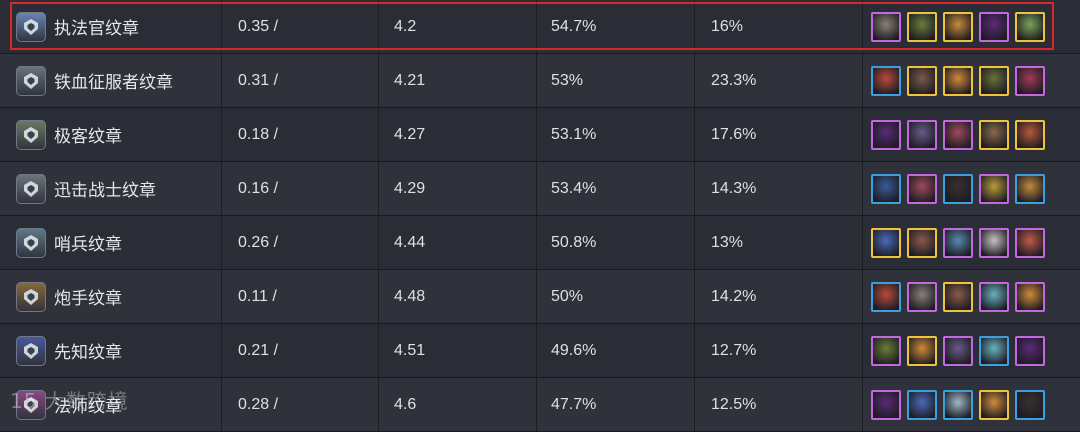 This screenshot has height=432, width=1080. Describe the element at coordinates (405, 26) in the screenshot. I see `avg-placement: 4.2` at that location.